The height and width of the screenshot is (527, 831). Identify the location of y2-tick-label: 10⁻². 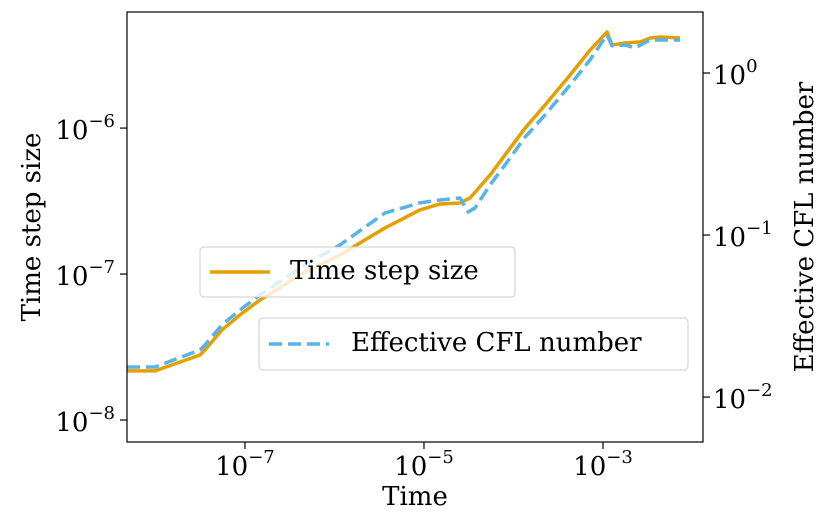
(743, 397).